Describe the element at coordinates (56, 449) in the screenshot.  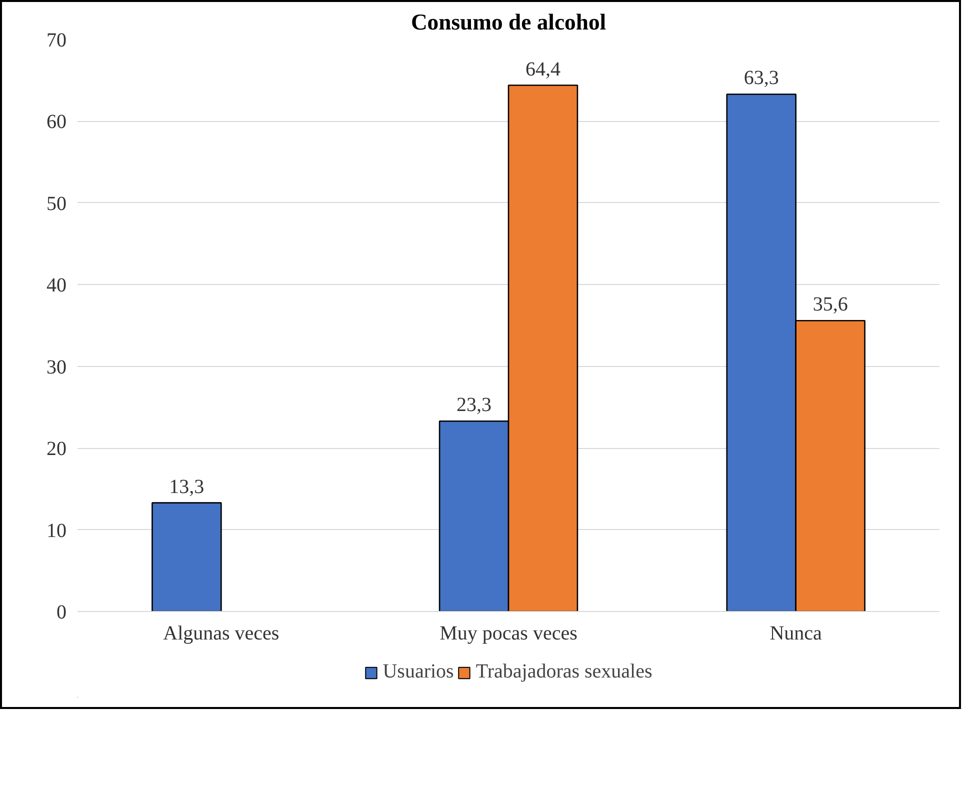
I see `y-tick-label: 20` at that location.